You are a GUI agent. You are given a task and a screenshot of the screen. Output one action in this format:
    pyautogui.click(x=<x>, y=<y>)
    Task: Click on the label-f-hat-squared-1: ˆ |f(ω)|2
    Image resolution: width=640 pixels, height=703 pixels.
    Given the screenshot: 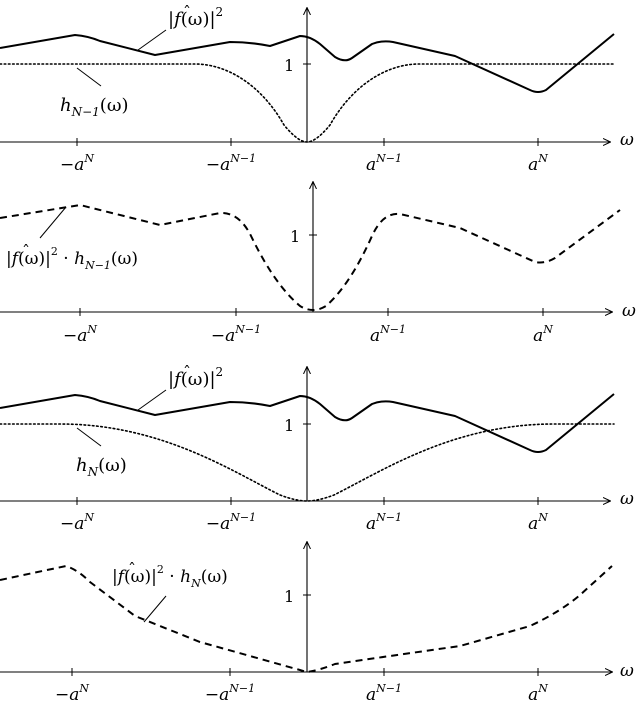 What is the action you would take?
    pyautogui.click(x=195, y=16)
    